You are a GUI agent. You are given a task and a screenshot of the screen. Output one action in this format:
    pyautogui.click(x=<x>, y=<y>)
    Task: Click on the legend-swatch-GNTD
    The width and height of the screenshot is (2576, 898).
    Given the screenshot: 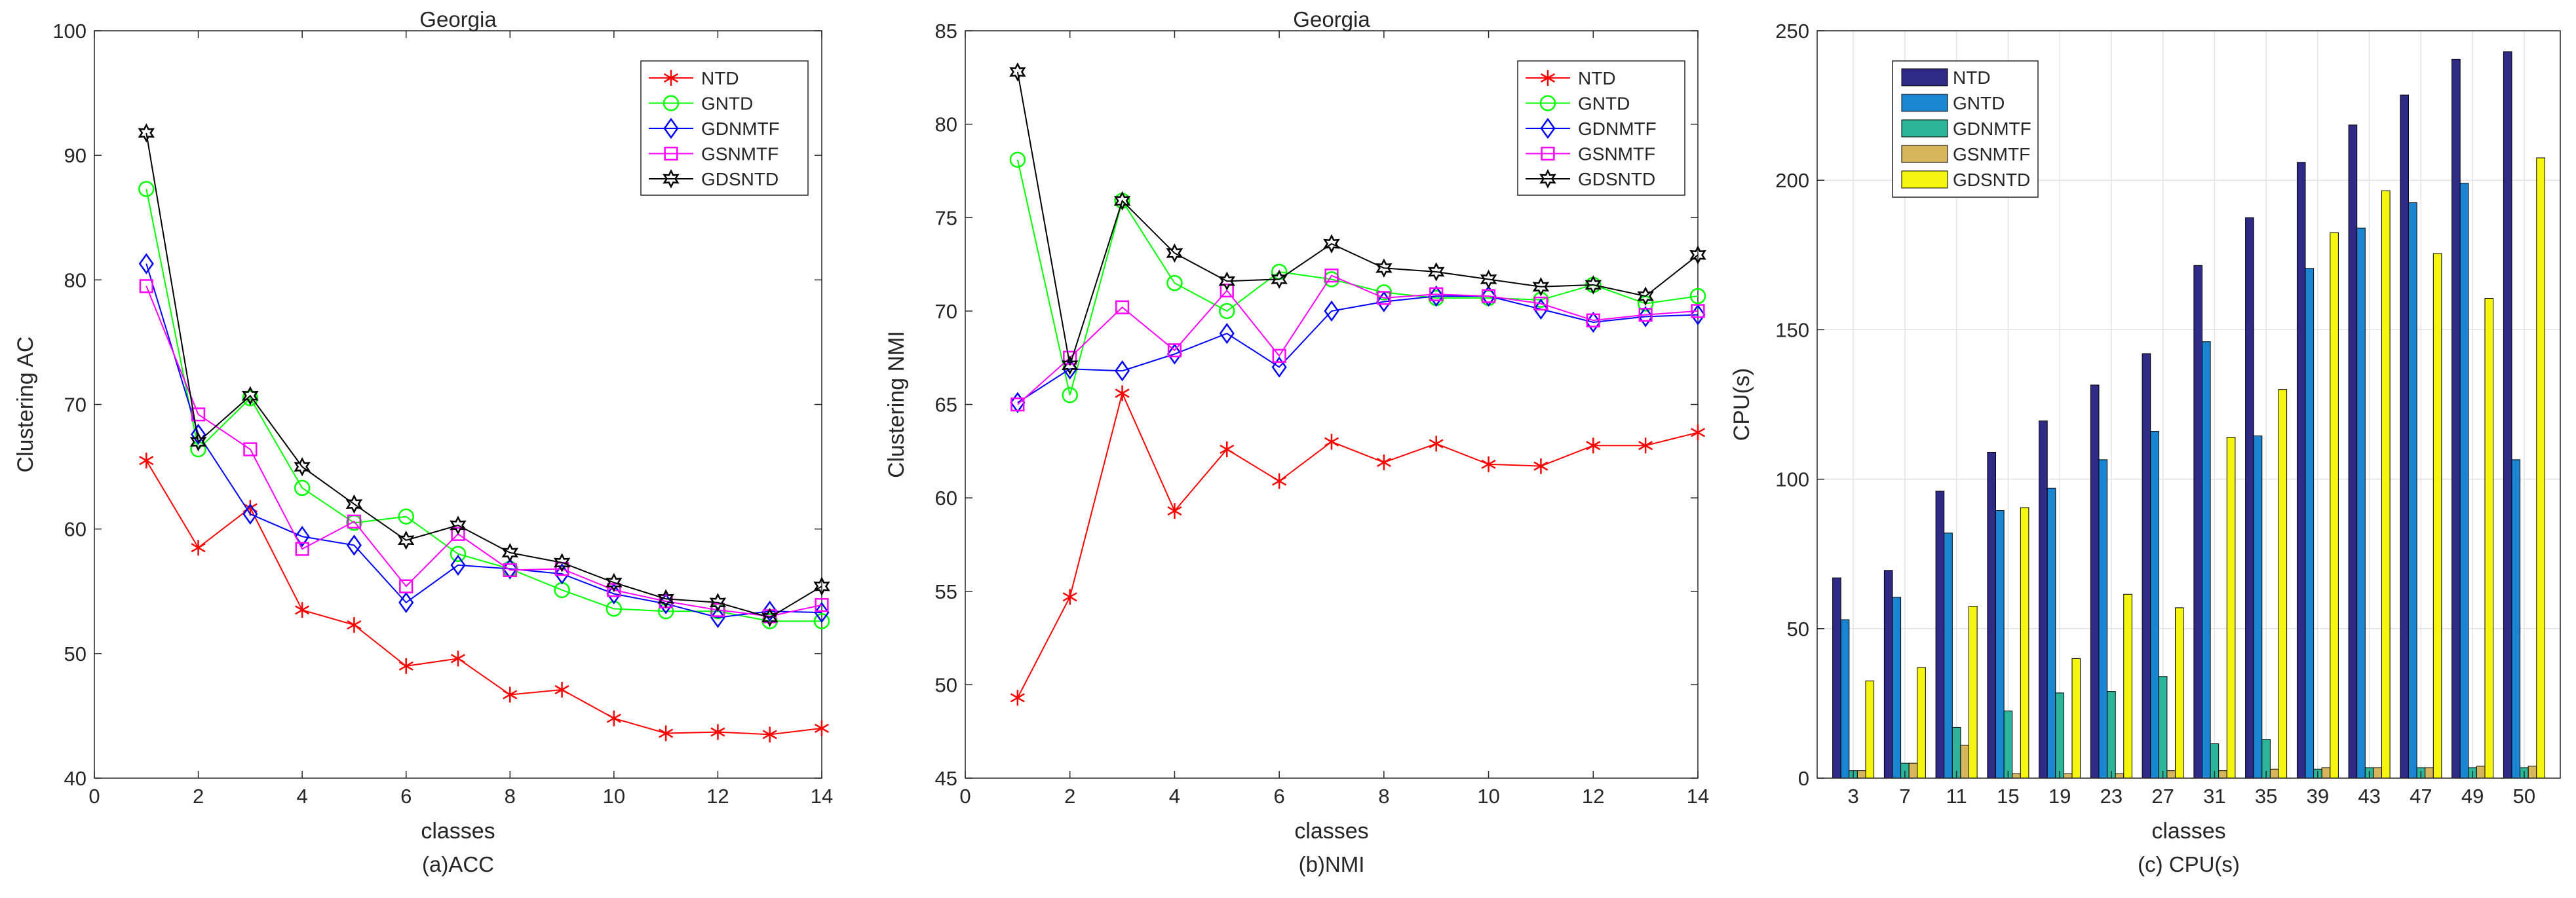 What is the action you would take?
    pyautogui.click(x=1924, y=103)
    